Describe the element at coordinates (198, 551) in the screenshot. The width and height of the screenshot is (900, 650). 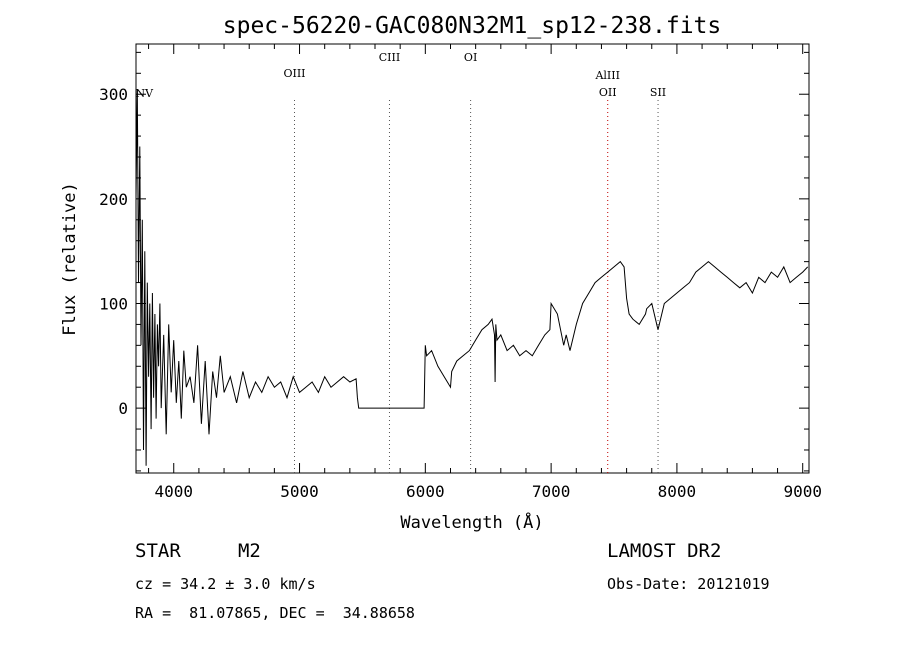
I see `object-class: STAR M2` at that location.